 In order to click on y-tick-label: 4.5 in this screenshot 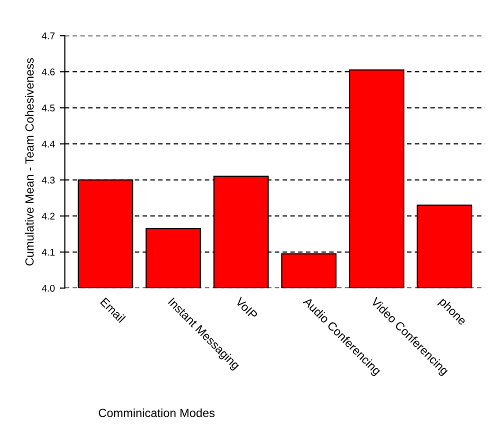, I will do `click(48, 108)`.